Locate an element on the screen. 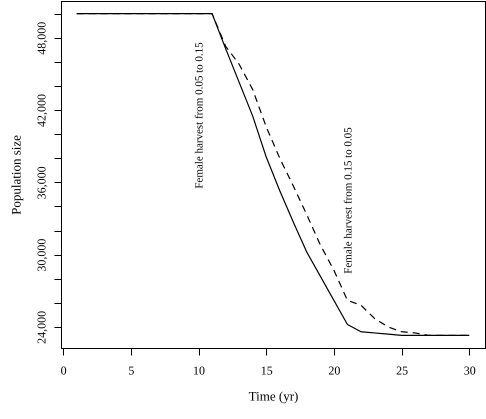 Image resolution: width=486 pixels, height=419 pixels. x-tick-label: 5 is located at coordinates (131, 371).